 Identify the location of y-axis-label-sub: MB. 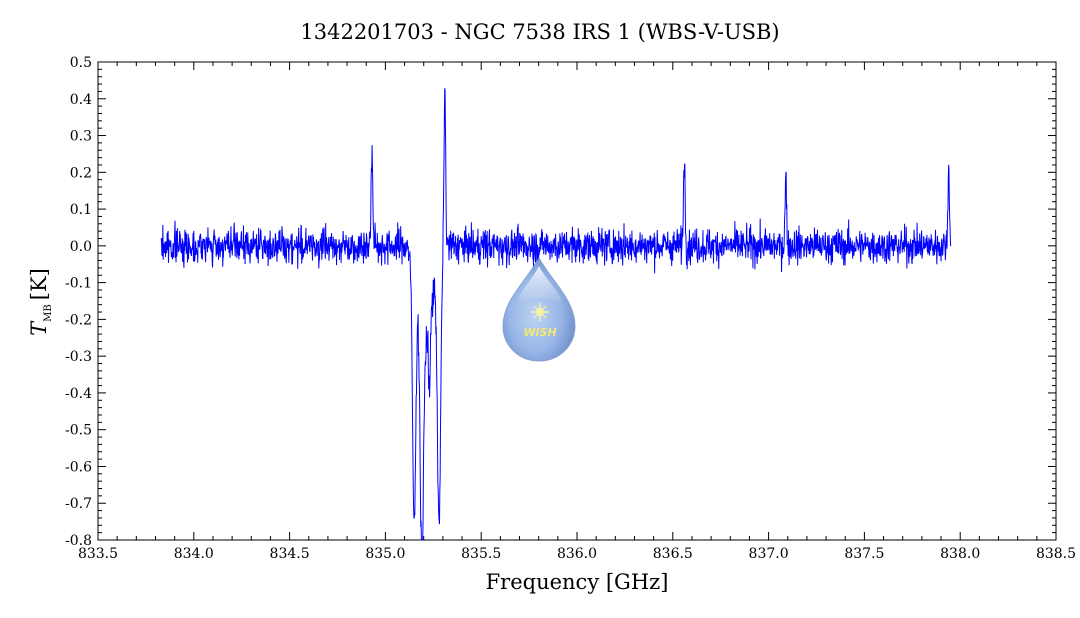
(48, 313).